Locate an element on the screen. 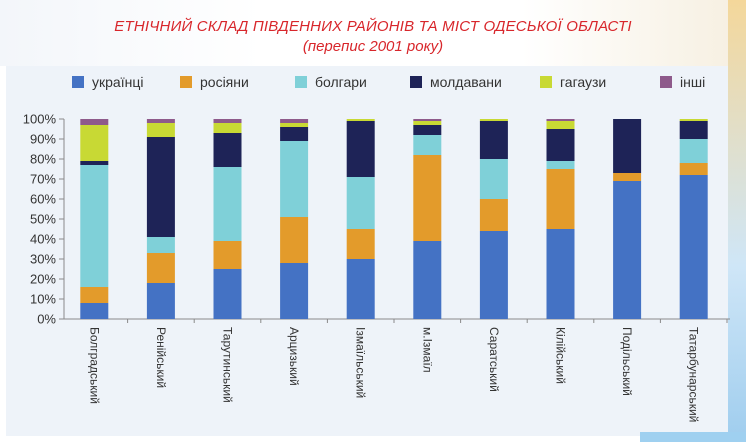 This screenshot has height=442, width=746. category-label-1: Ренійський is located at coordinates (161, 357).